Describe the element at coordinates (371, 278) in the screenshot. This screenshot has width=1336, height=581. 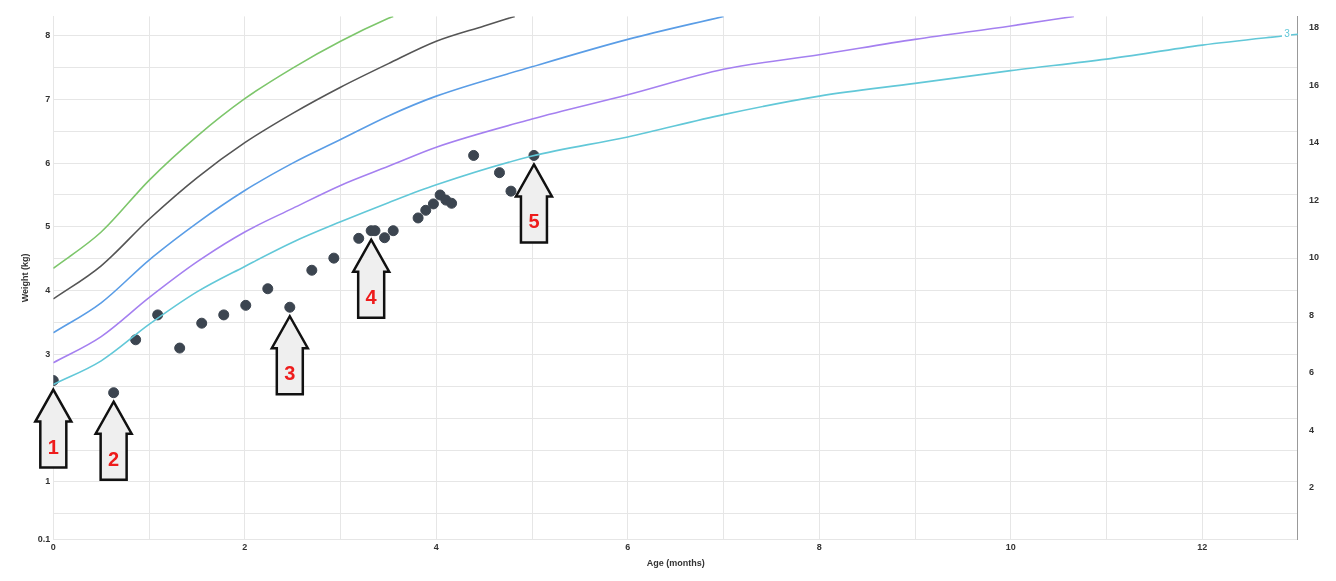
I see `arrow-icon: 4` at that location.